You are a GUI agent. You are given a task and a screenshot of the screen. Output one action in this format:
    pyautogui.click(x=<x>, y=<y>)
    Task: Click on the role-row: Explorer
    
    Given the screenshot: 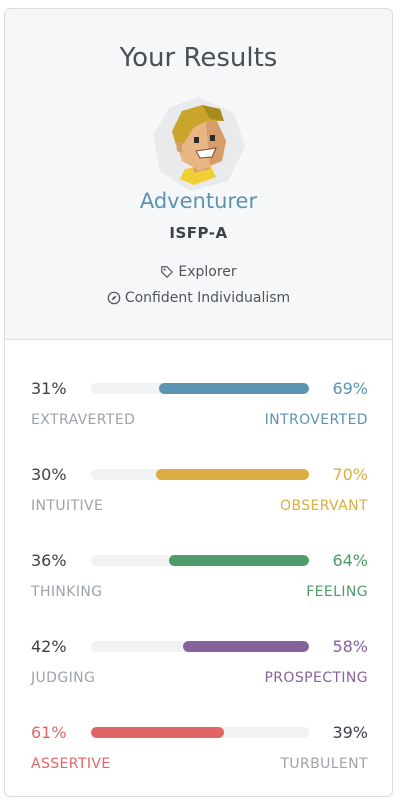 What is the action you would take?
    pyautogui.click(x=198, y=272)
    